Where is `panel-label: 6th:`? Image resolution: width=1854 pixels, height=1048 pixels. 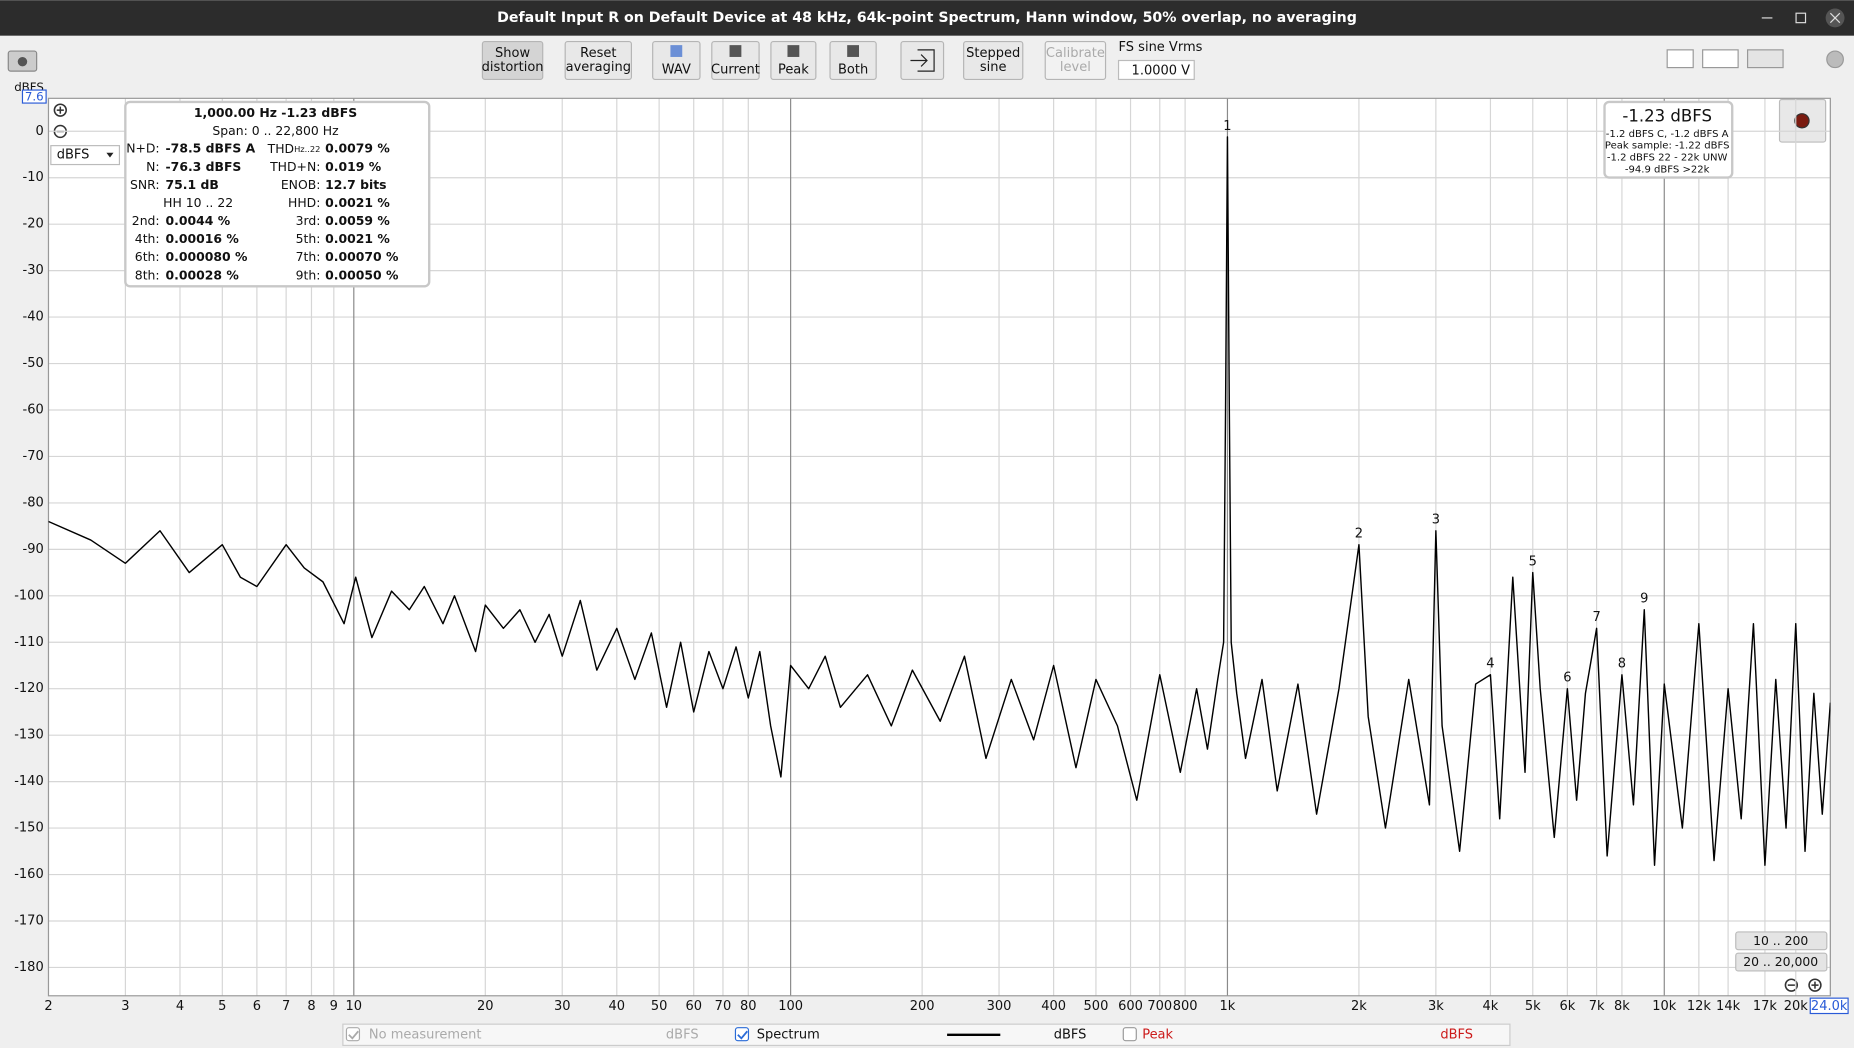 panel-label: 6th: is located at coordinates (147, 256).